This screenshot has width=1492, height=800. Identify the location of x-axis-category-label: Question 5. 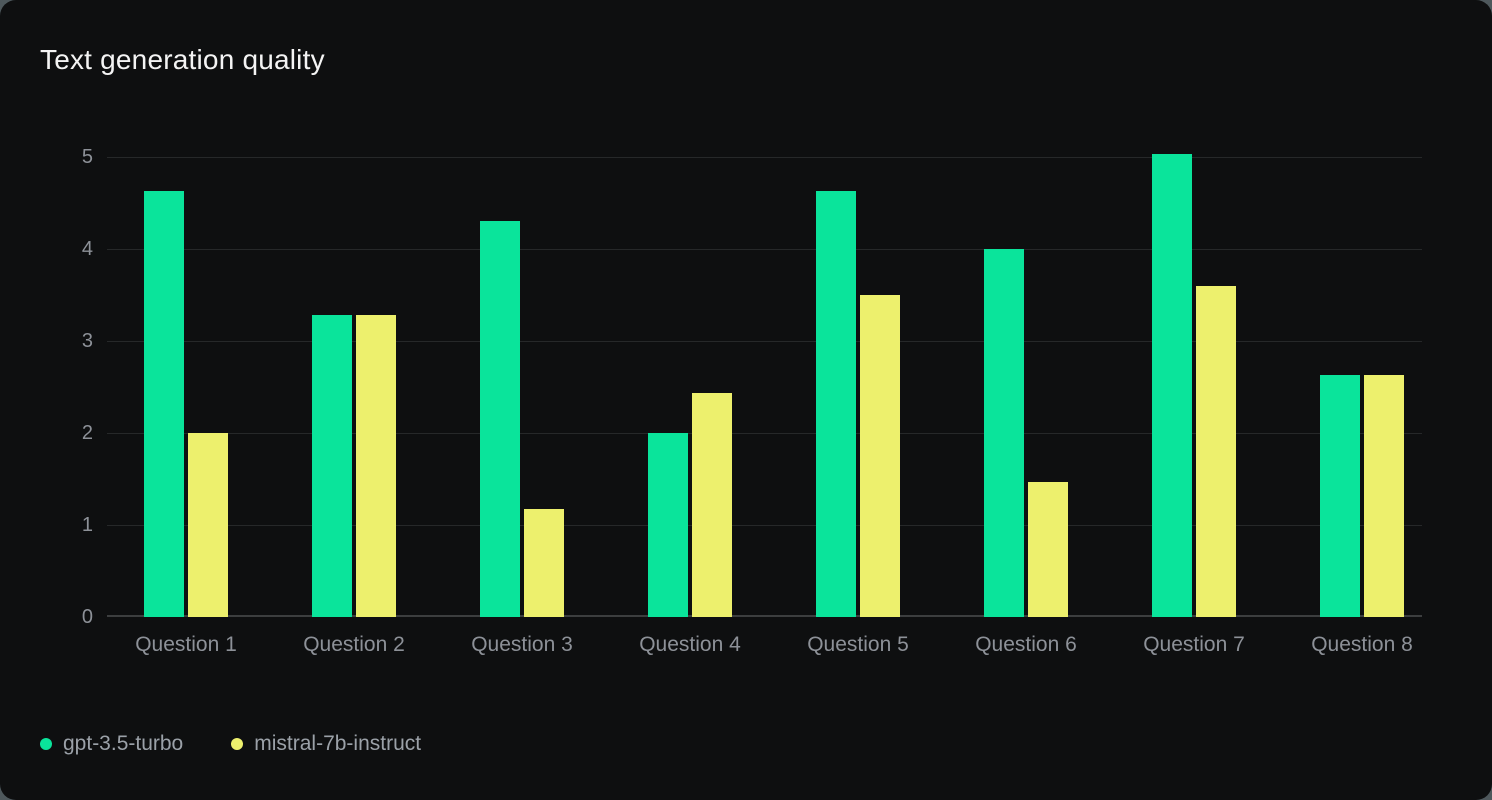
(858, 644).